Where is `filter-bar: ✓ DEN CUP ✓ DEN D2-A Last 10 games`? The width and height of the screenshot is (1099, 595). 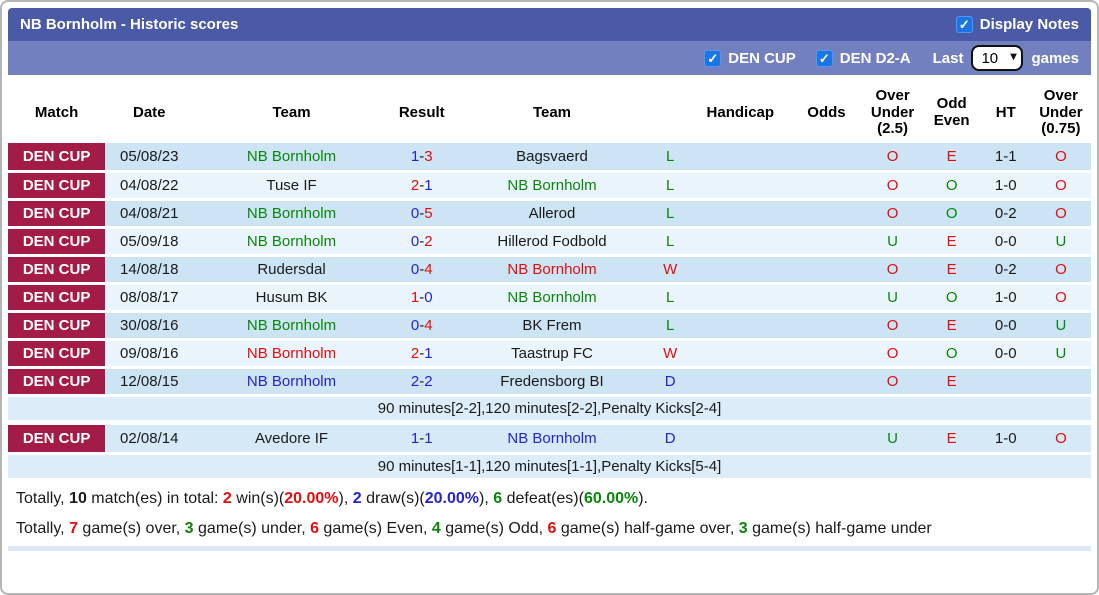 filter-bar: ✓ DEN CUP ✓ DEN D2-A Last 10 games is located at coordinates (549, 58).